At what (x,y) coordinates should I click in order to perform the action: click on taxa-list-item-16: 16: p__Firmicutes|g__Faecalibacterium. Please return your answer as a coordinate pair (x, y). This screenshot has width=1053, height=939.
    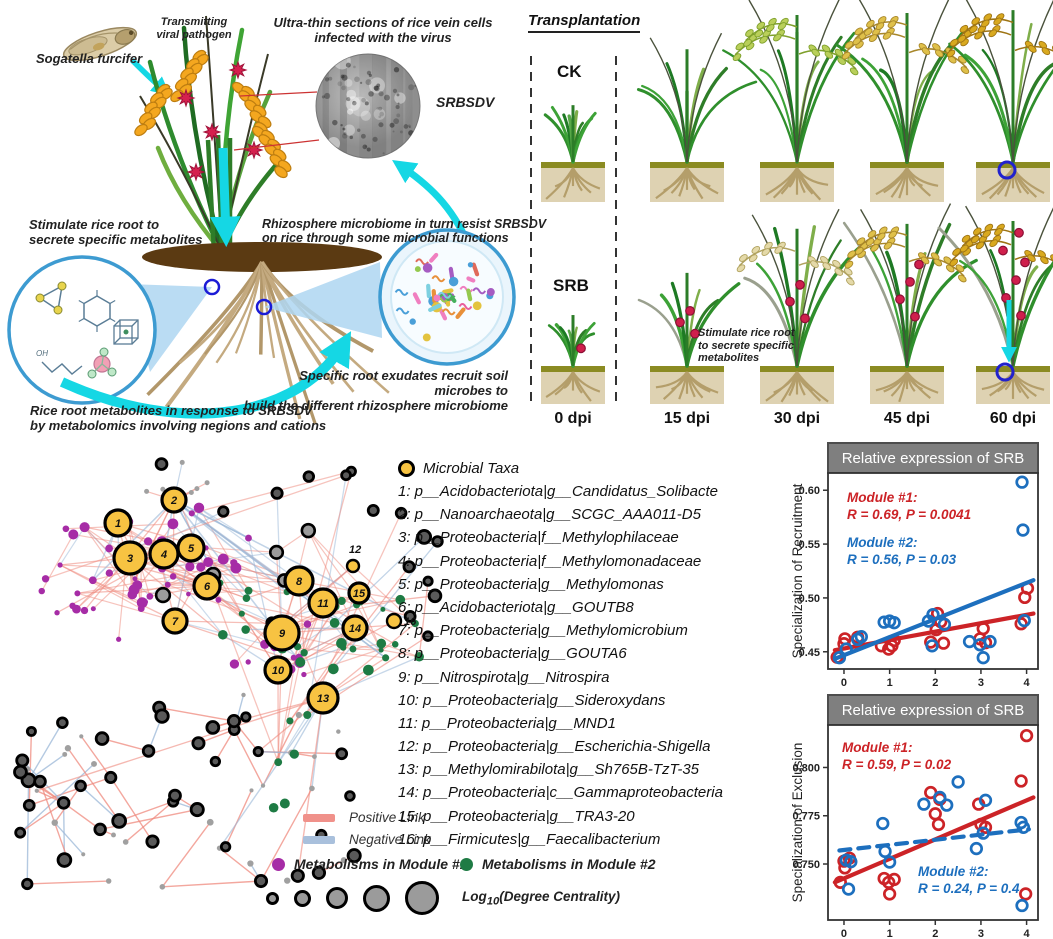
    Looking at the image, I should click on (529, 839).